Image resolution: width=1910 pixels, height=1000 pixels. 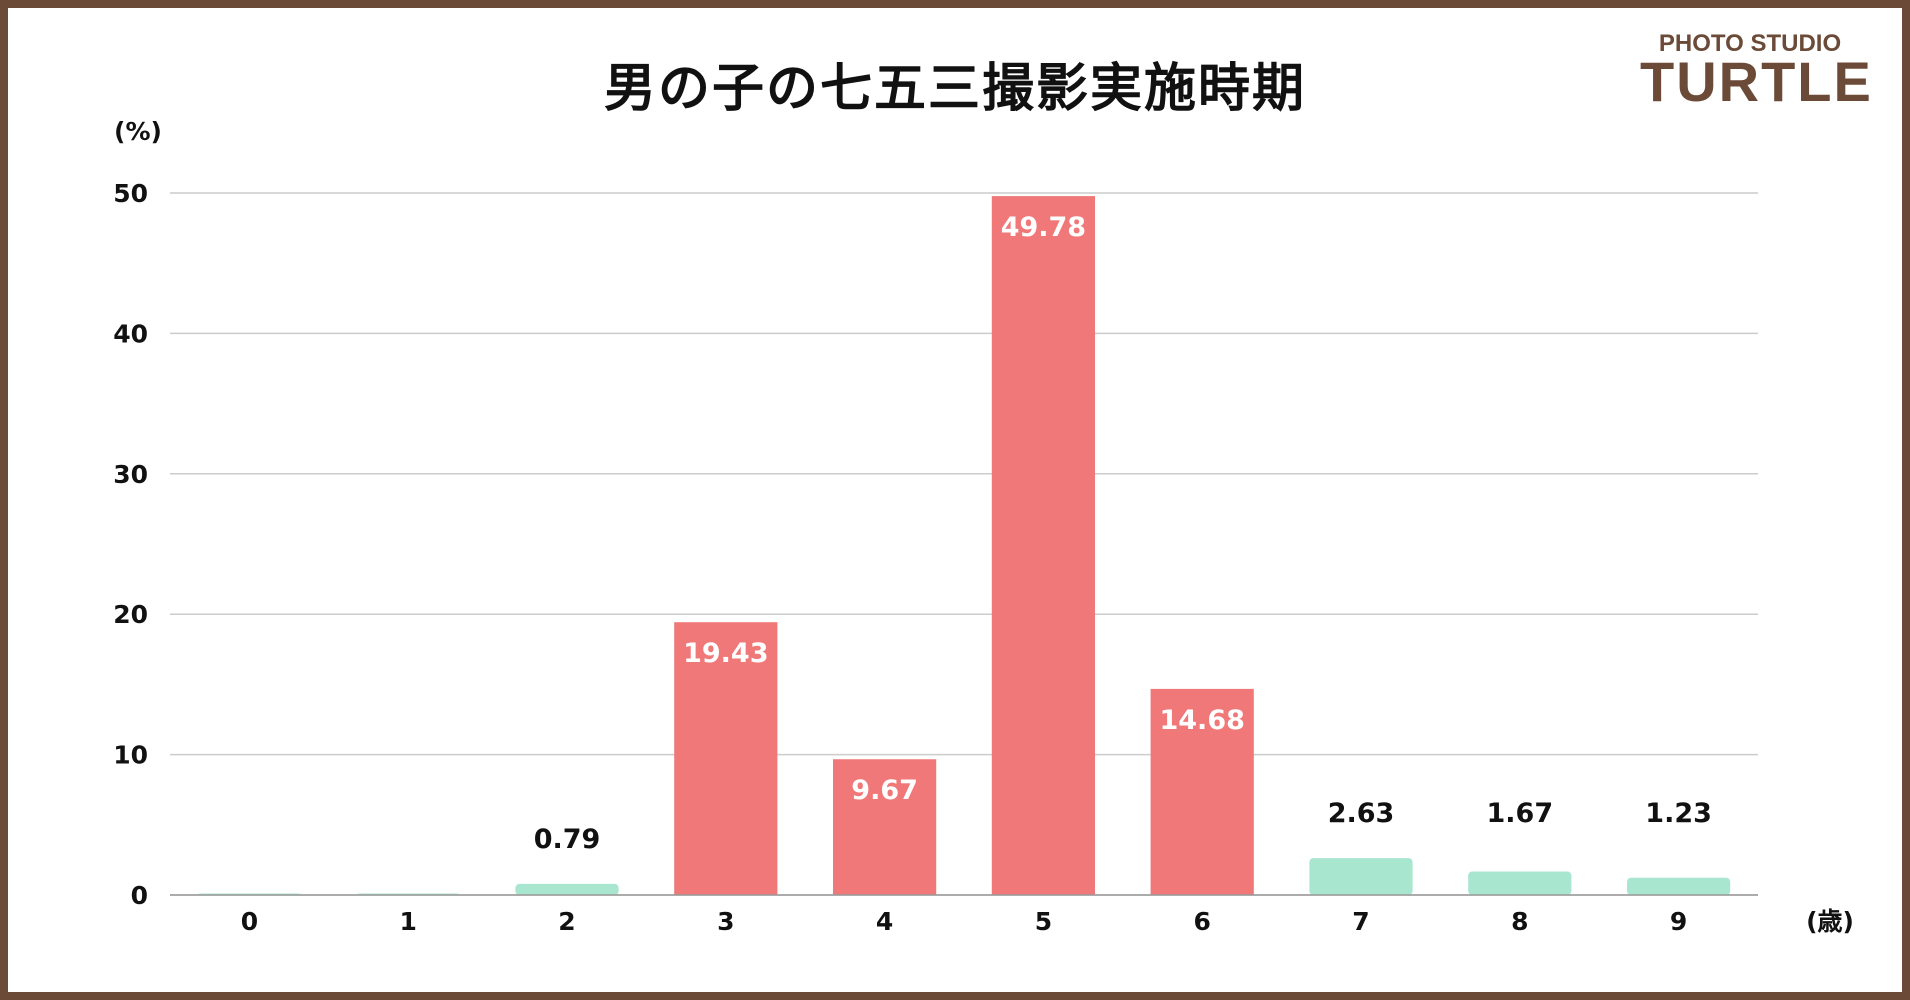 What do you see at coordinates (884, 921) in the screenshot?
I see `x-tick-label: 4` at bounding box center [884, 921].